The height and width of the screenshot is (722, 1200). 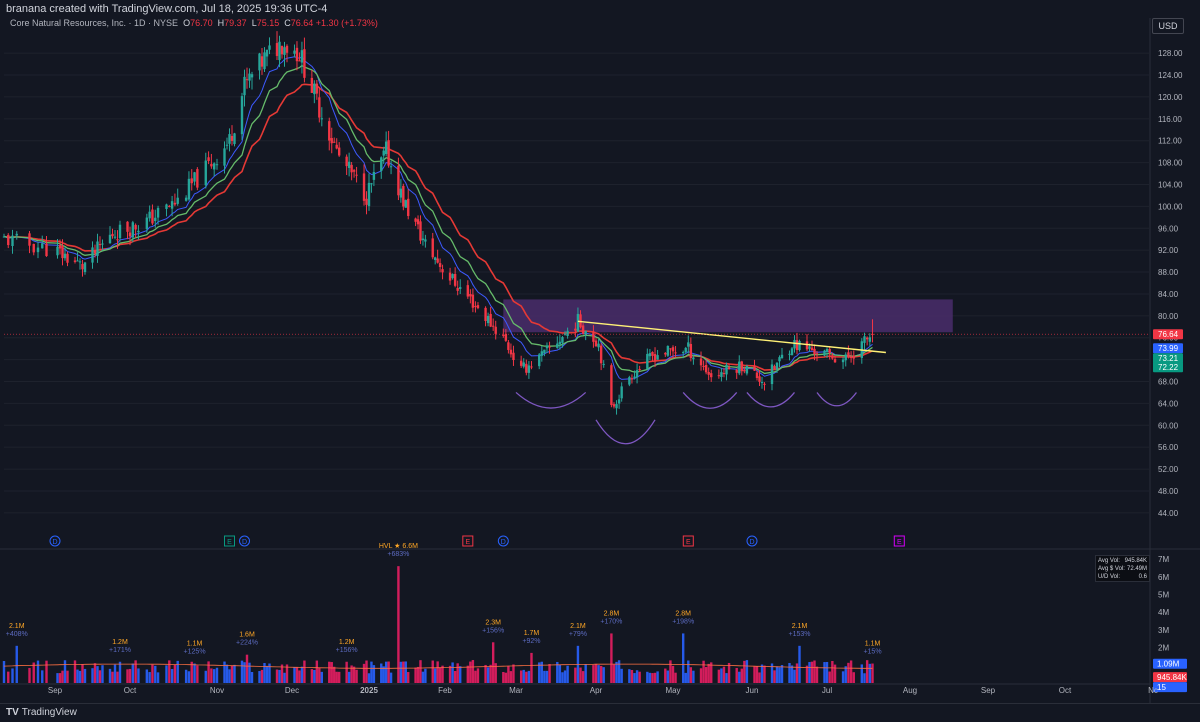 I want to click on x-tick-label: Nov, so click(x=217, y=690).